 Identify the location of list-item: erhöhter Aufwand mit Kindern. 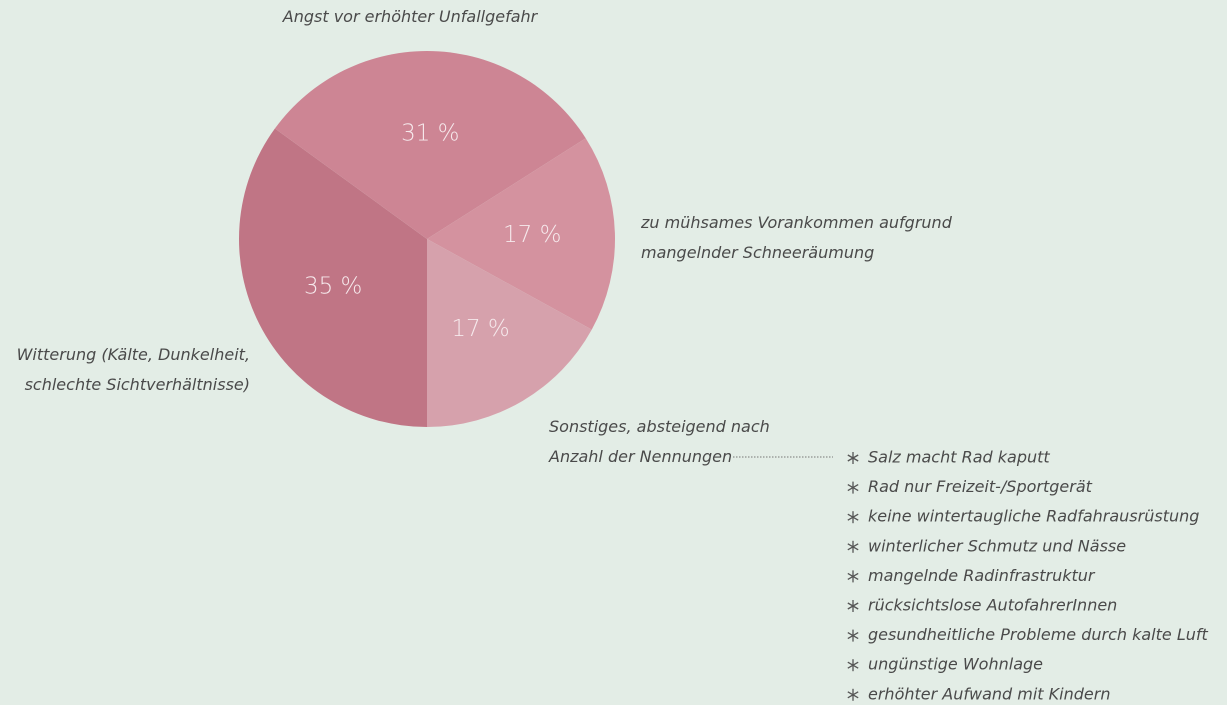
(989, 693).